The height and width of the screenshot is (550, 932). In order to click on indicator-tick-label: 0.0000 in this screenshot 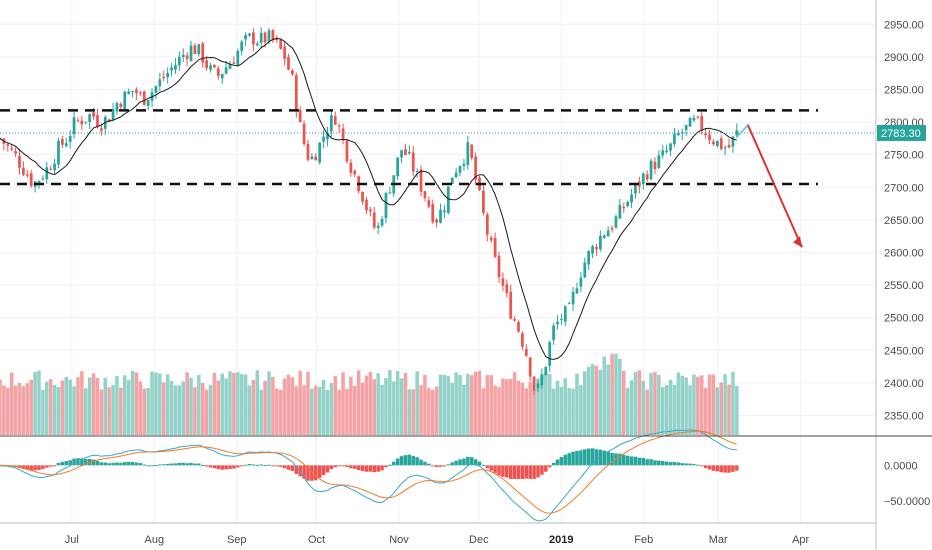, I will do `click(901, 466)`.